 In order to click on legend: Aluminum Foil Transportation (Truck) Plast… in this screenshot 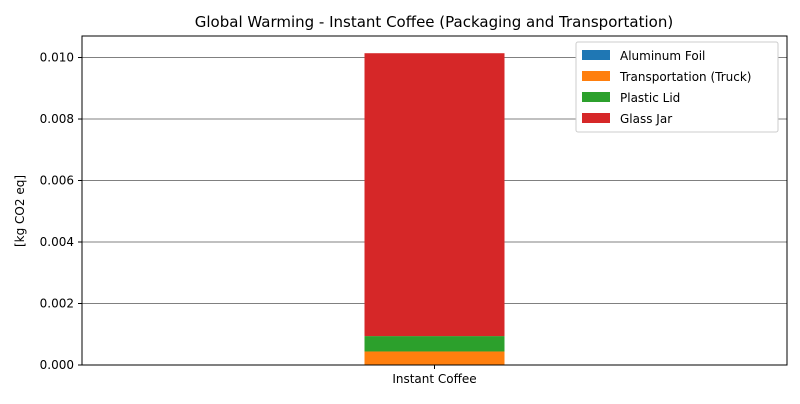, I will do `click(677, 87)`.